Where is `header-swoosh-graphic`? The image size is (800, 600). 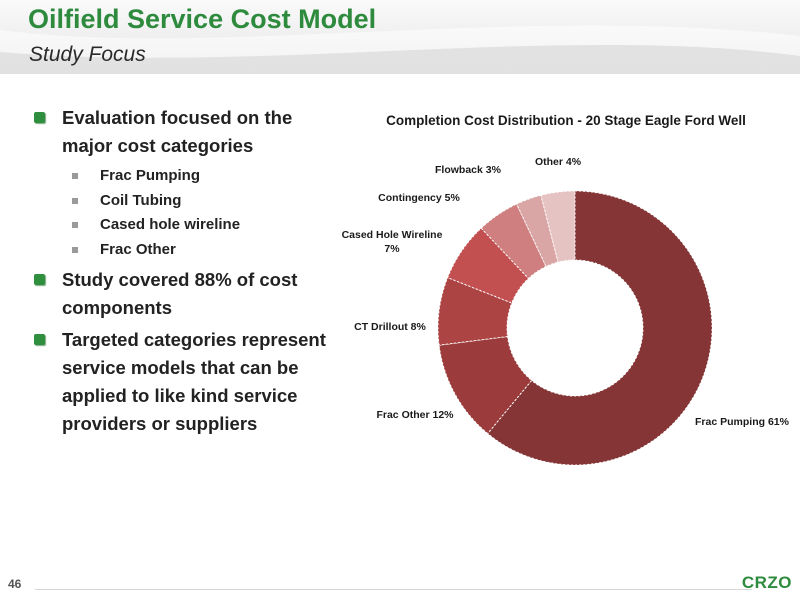
header-swoosh-graphic is located at coordinates (400, 49).